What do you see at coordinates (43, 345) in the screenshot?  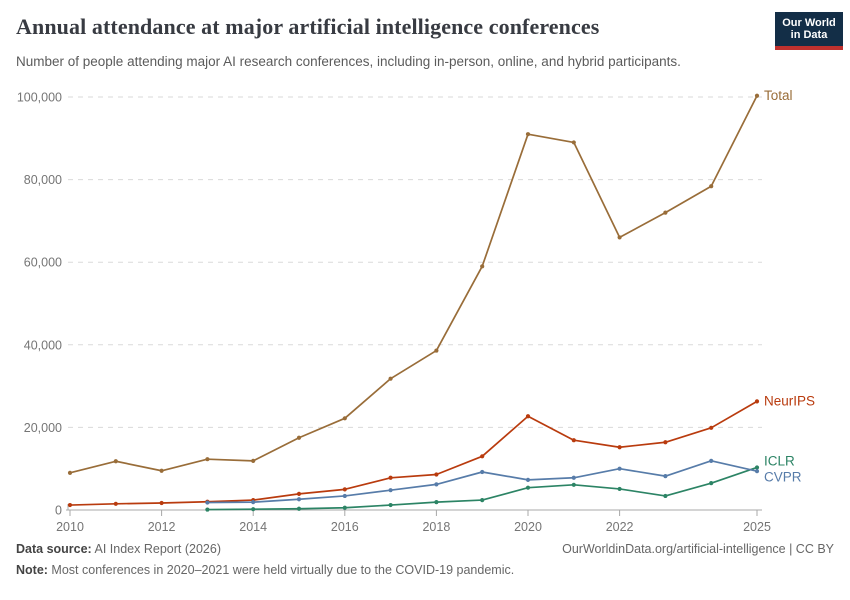 I see `y-axis-tick-label: 40,000` at bounding box center [43, 345].